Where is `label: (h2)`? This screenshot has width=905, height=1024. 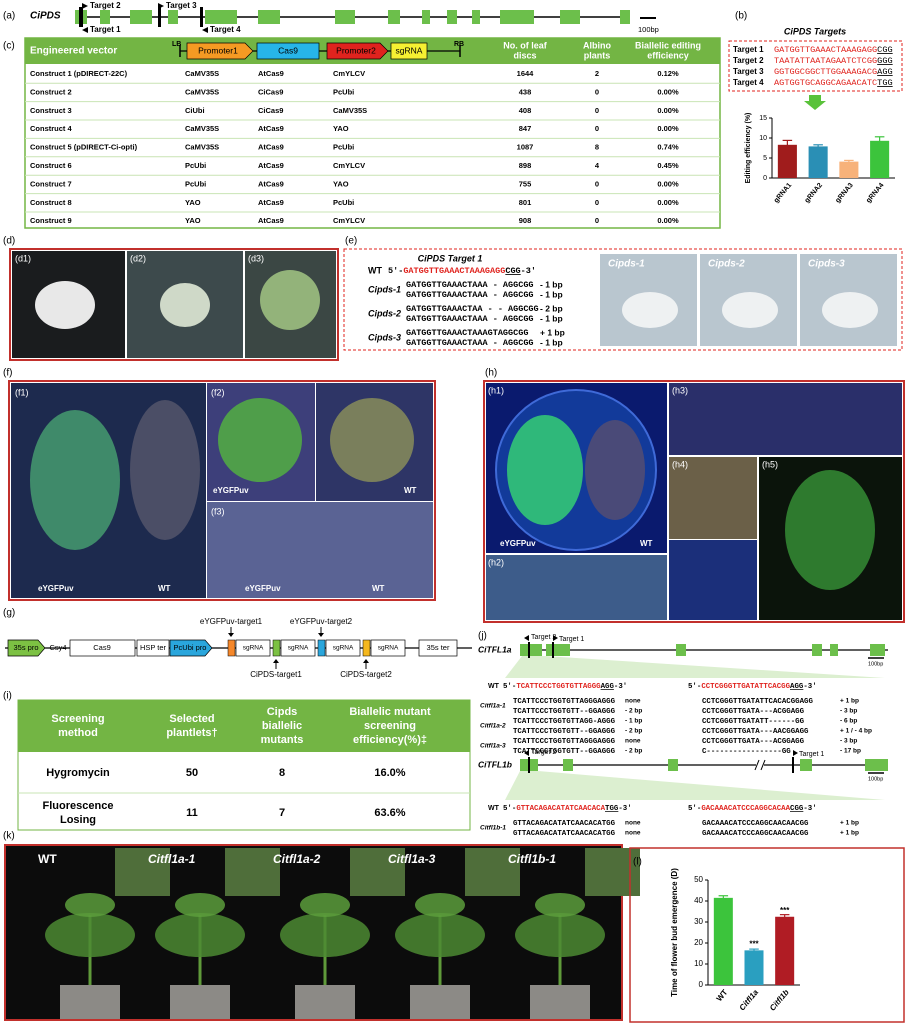
label: (h2) is located at coordinates (496, 562).